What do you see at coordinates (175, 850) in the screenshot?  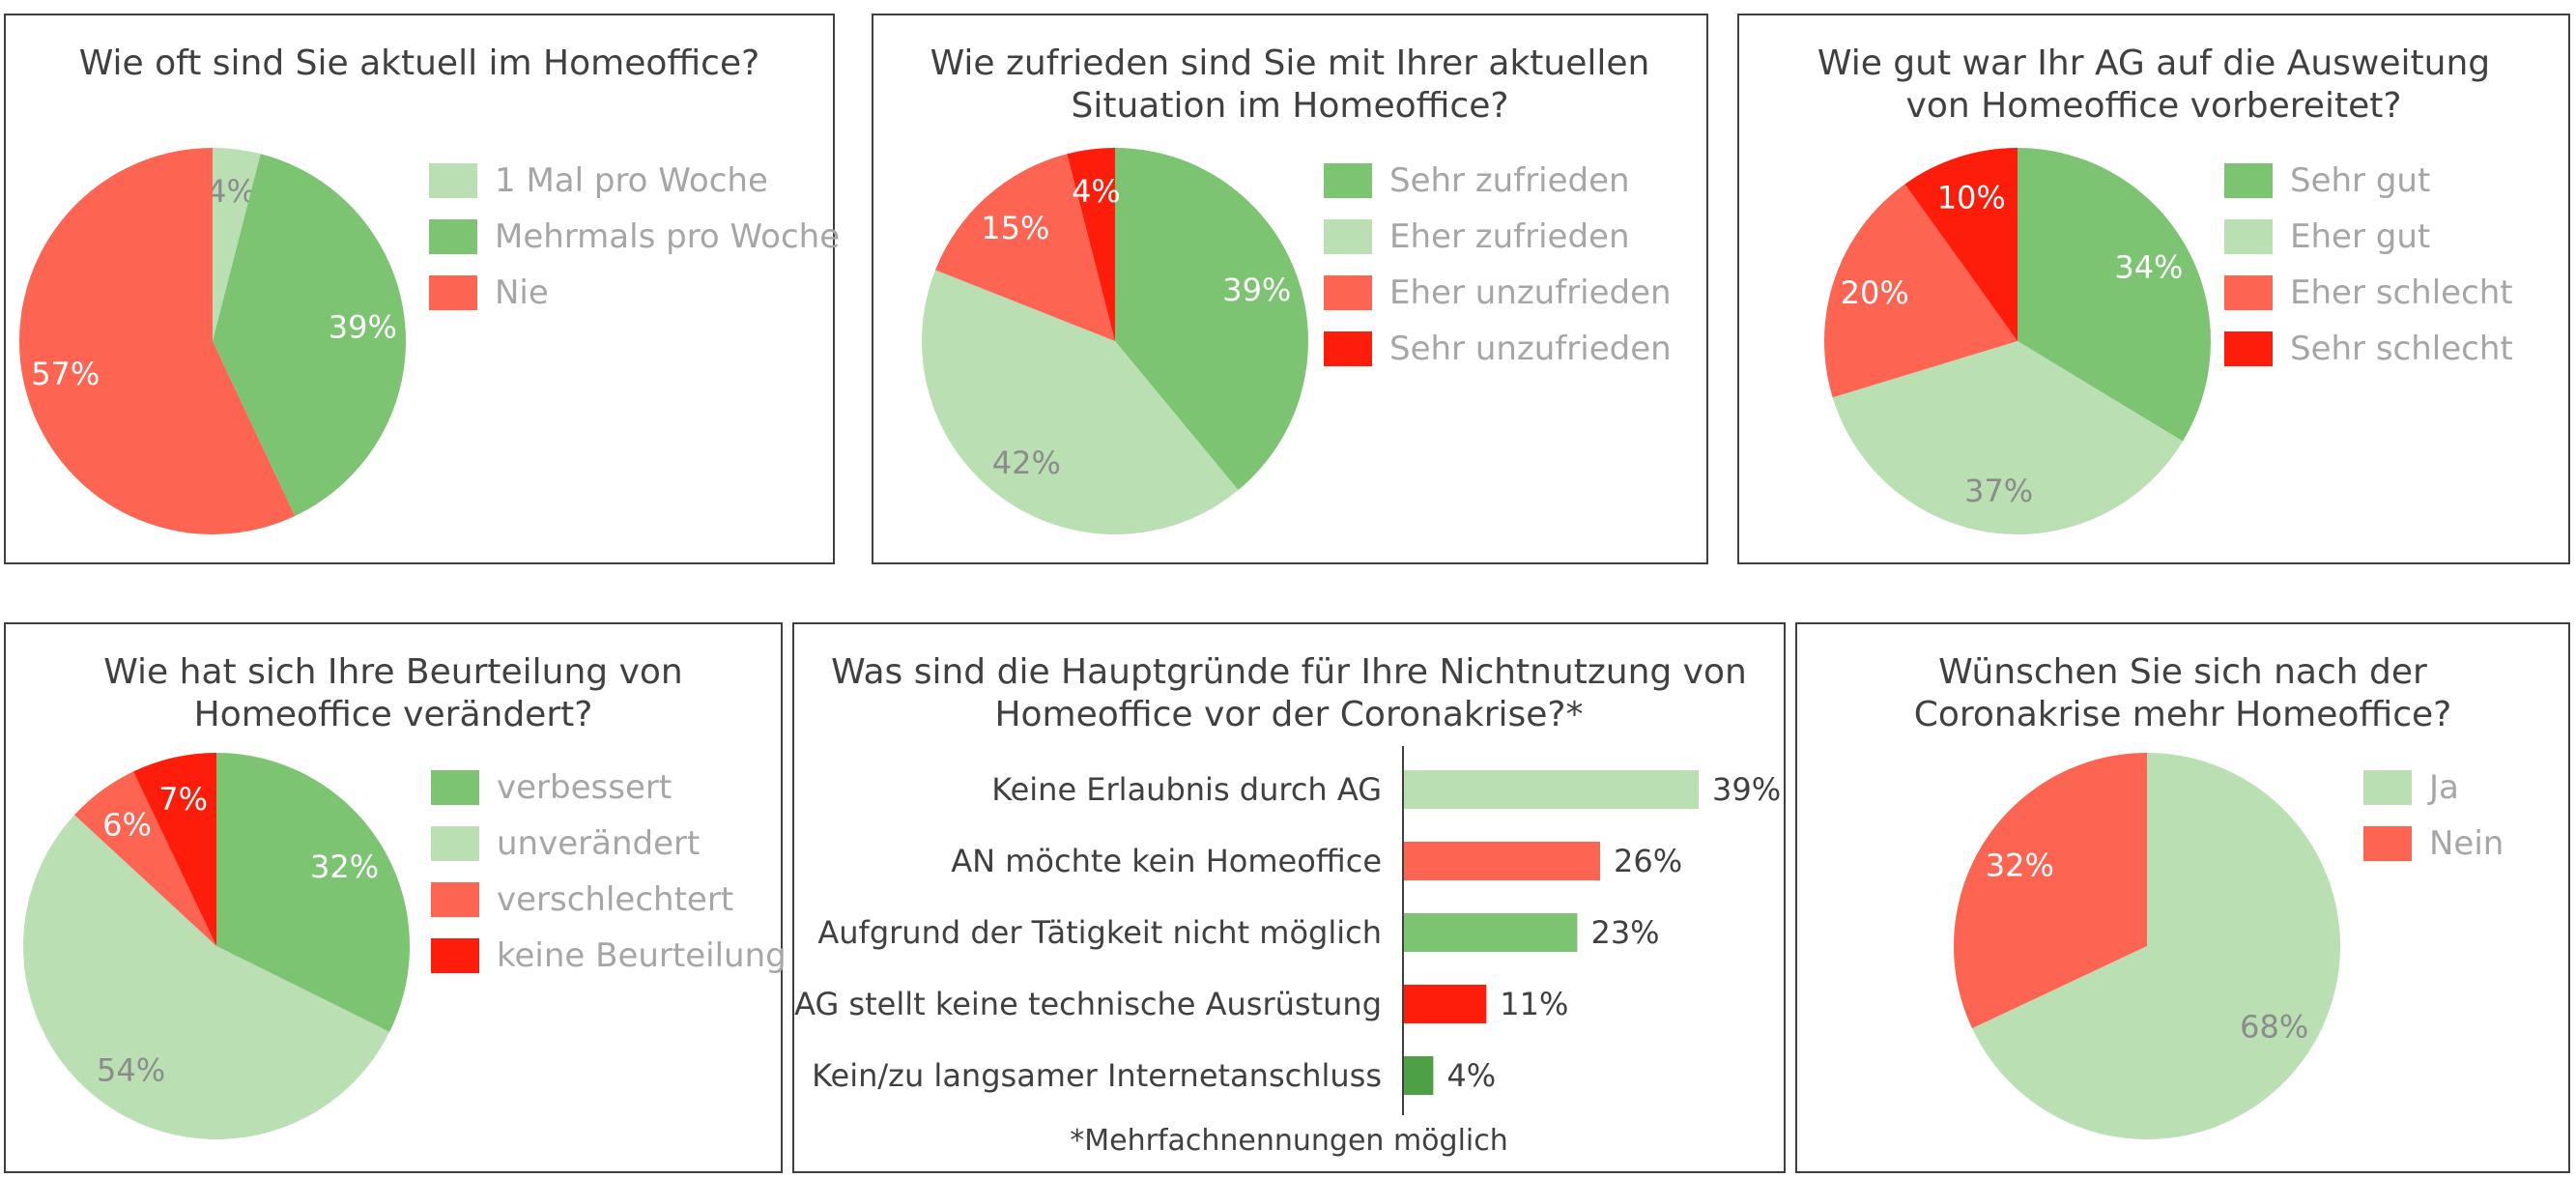 I see `pie-slice-keine-beurteilung` at bounding box center [175, 850].